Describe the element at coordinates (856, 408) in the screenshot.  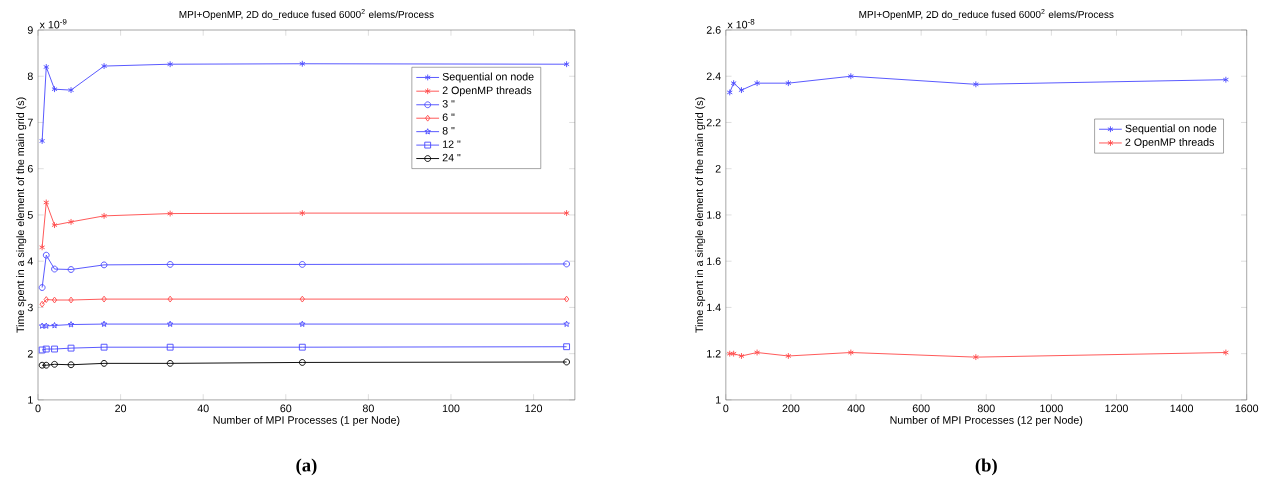
I see `x-tick-label: 400` at that location.